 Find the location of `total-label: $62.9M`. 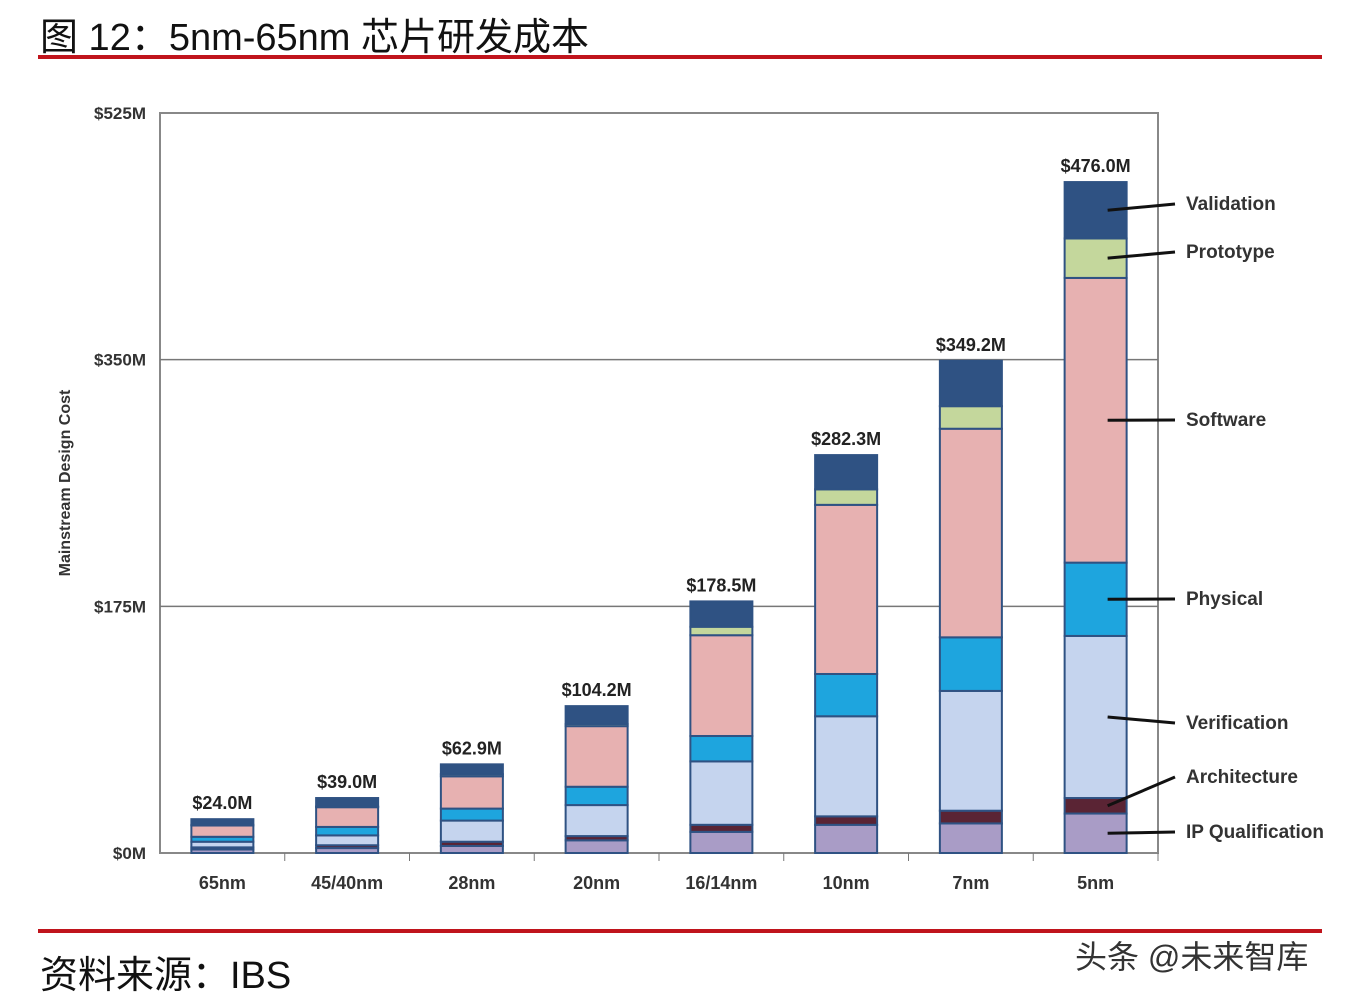

total-label: $62.9M is located at coordinates (472, 748).